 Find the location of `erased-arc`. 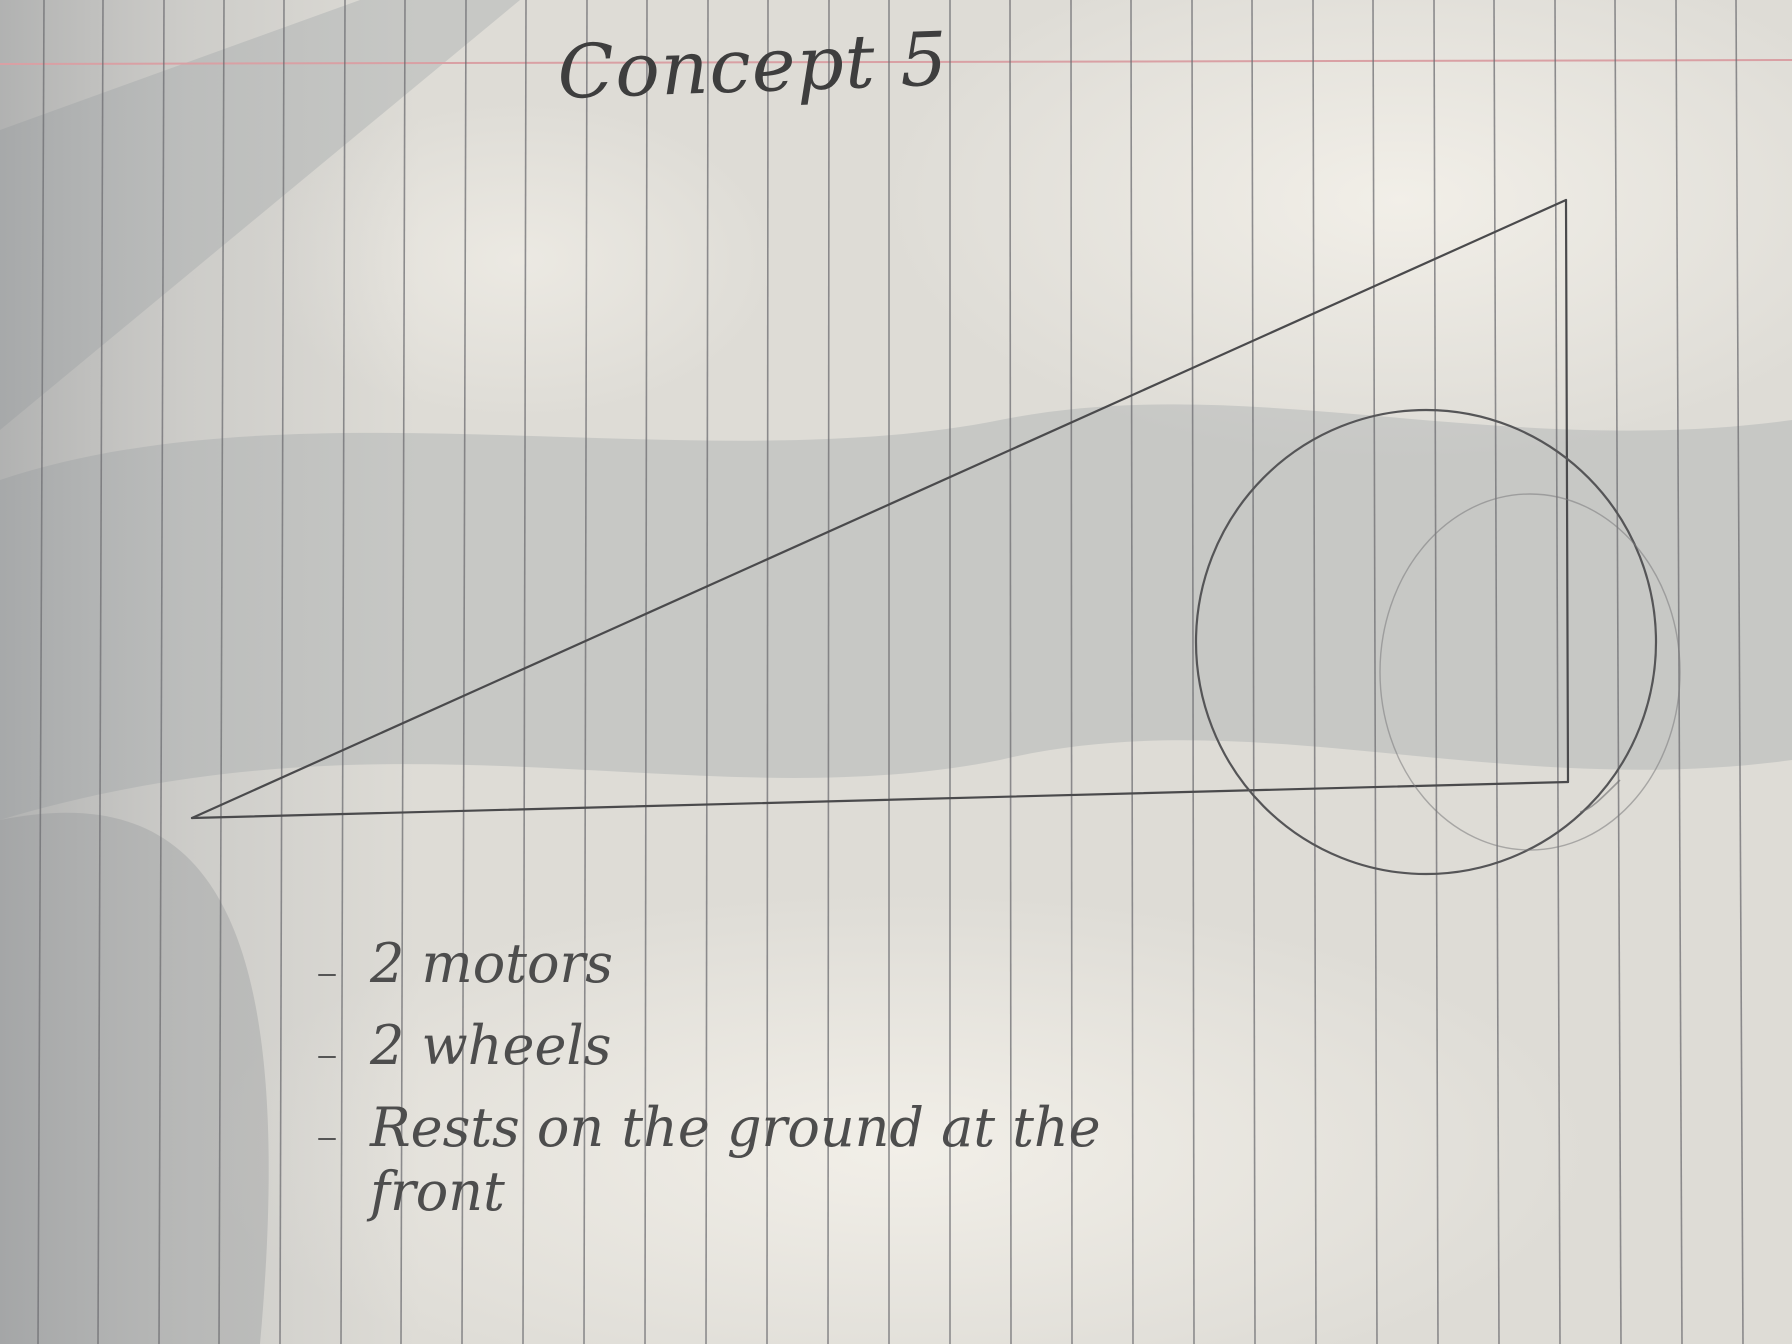

erased-arc is located at coordinates (1600, 796).